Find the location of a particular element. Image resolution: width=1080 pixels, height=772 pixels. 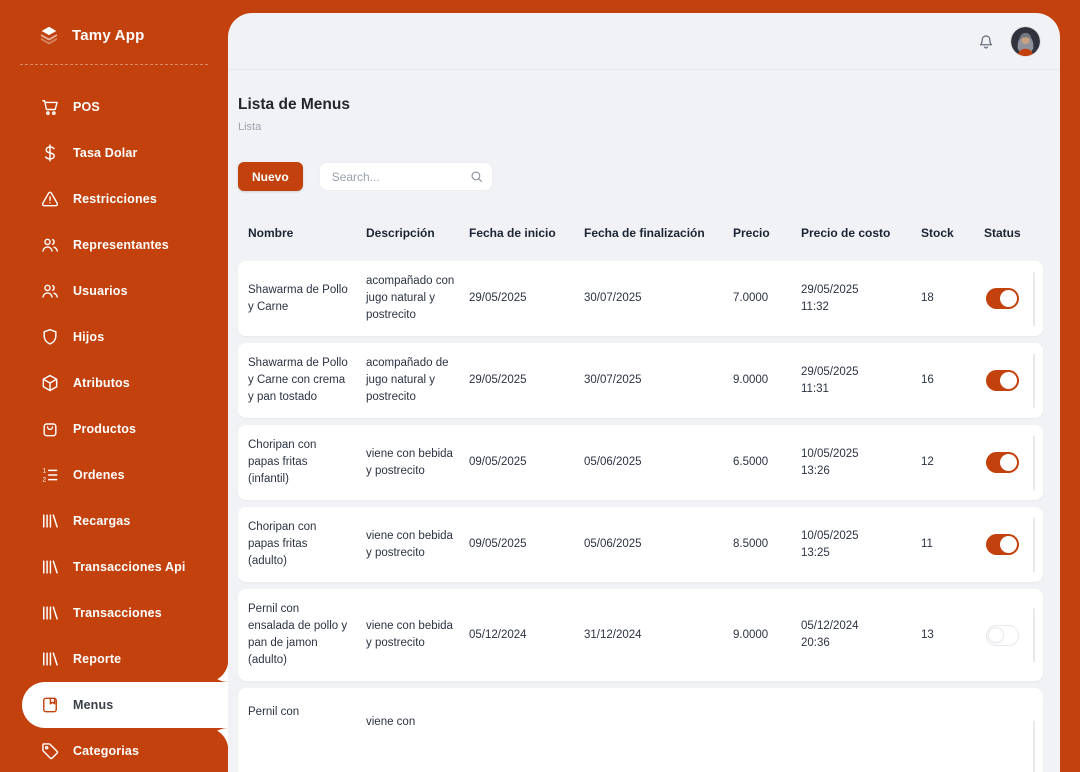

sidebar-item-tasa-dolar: Tasa Dolar is located at coordinates (125, 153).